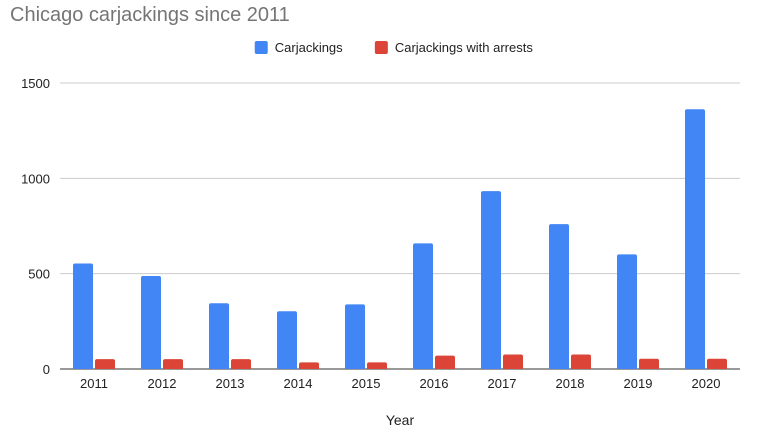 This screenshot has height=432, width=764. What do you see at coordinates (423, 306) in the screenshot?
I see `bar-carjackings-2016` at bounding box center [423, 306].